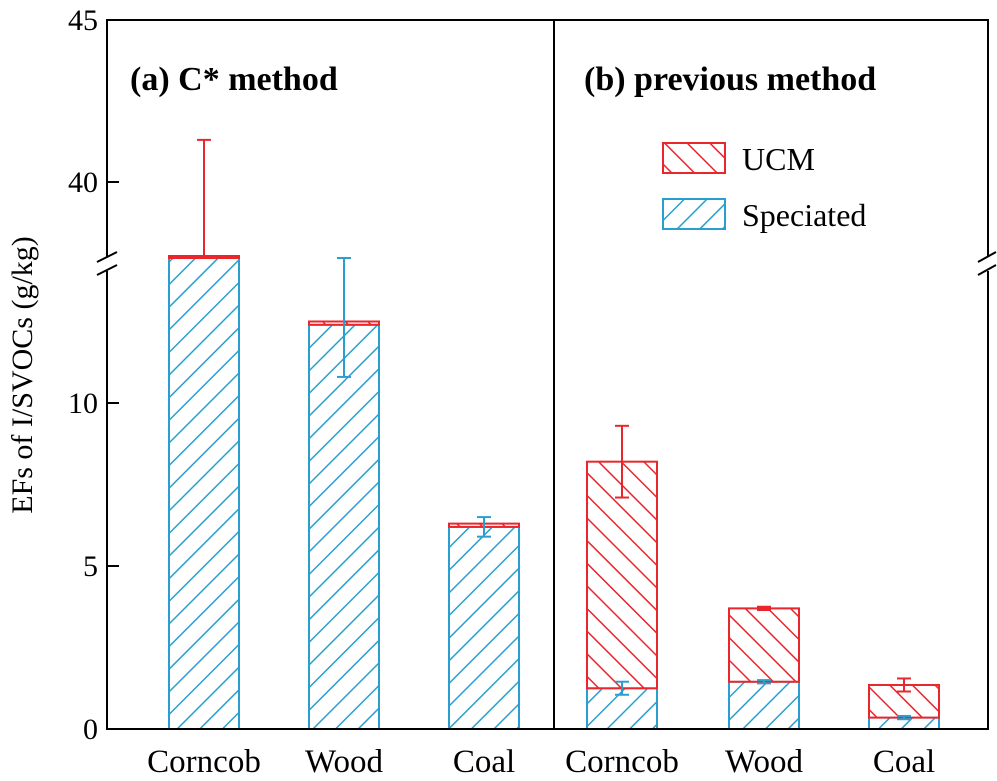 This screenshot has height=781, width=997. What do you see at coordinates (778, 159) in the screenshot?
I see `legend-label-ucm: UCM` at bounding box center [778, 159].